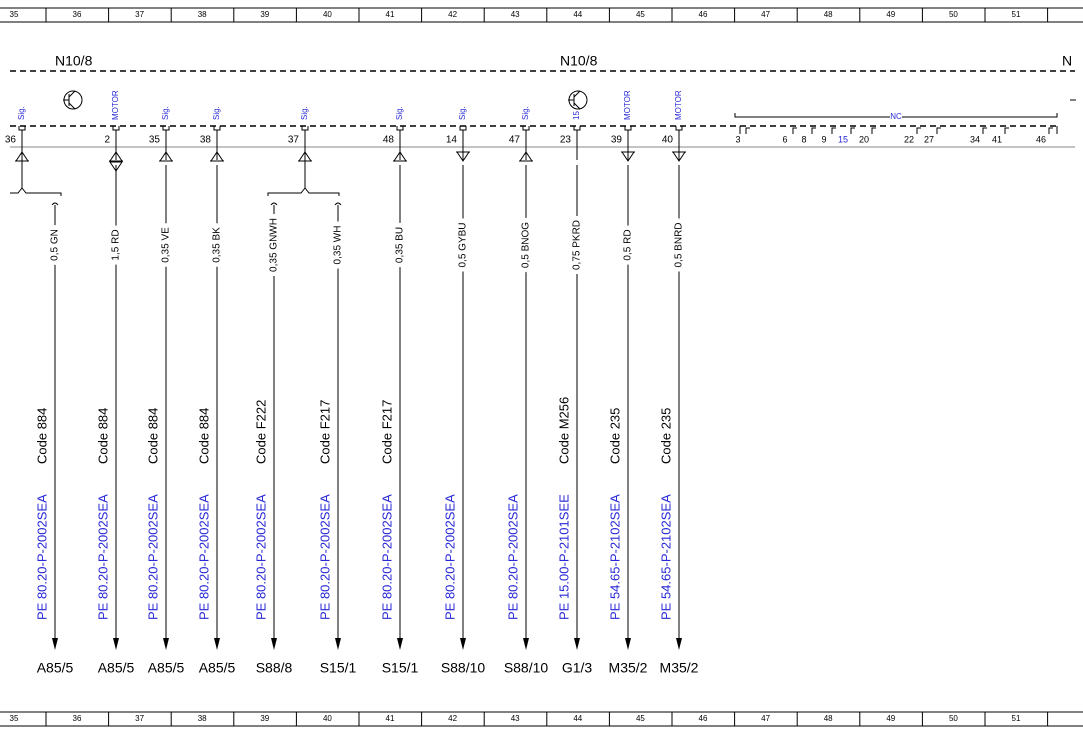  What do you see at coordinates (566, 140) in the screenshot?
I see `pin-number: 23` at bounding box center [566, 140].